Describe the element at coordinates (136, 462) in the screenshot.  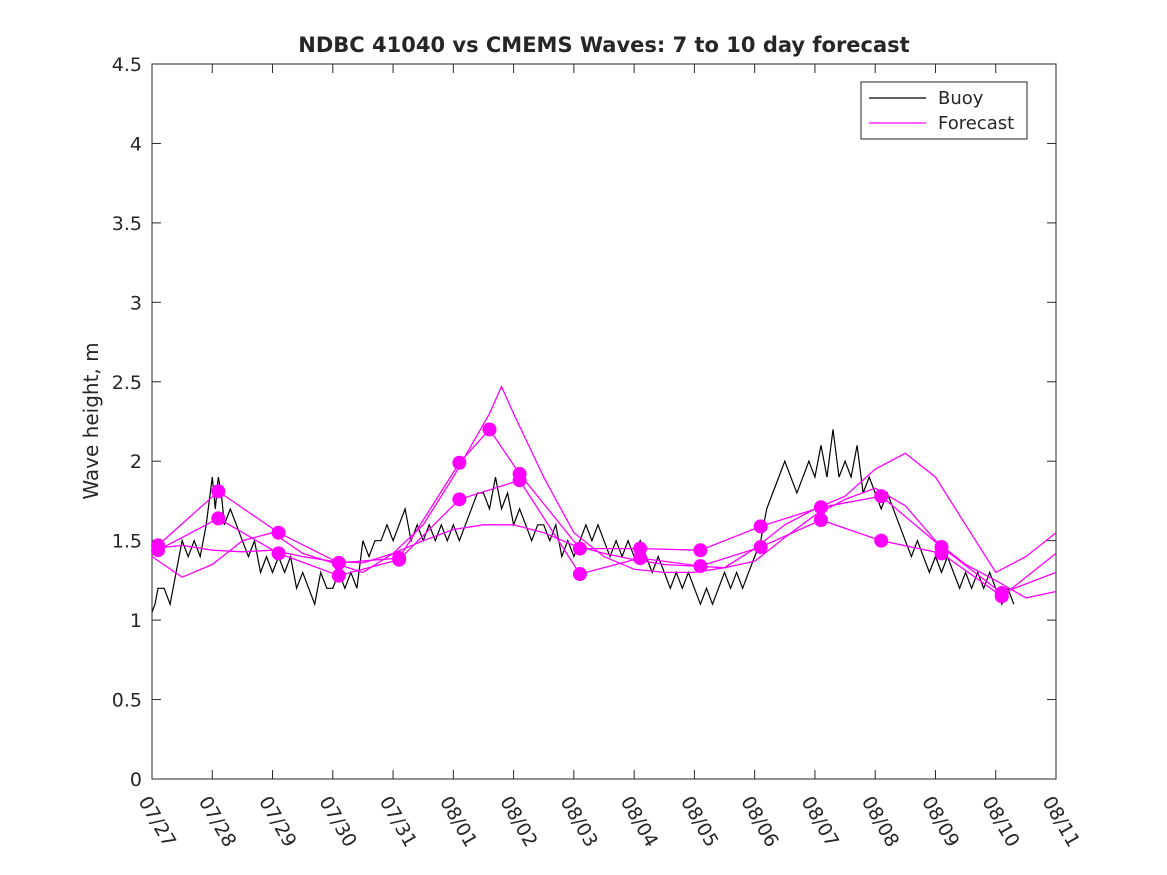
I see `y-tick-label: 2` at that location.